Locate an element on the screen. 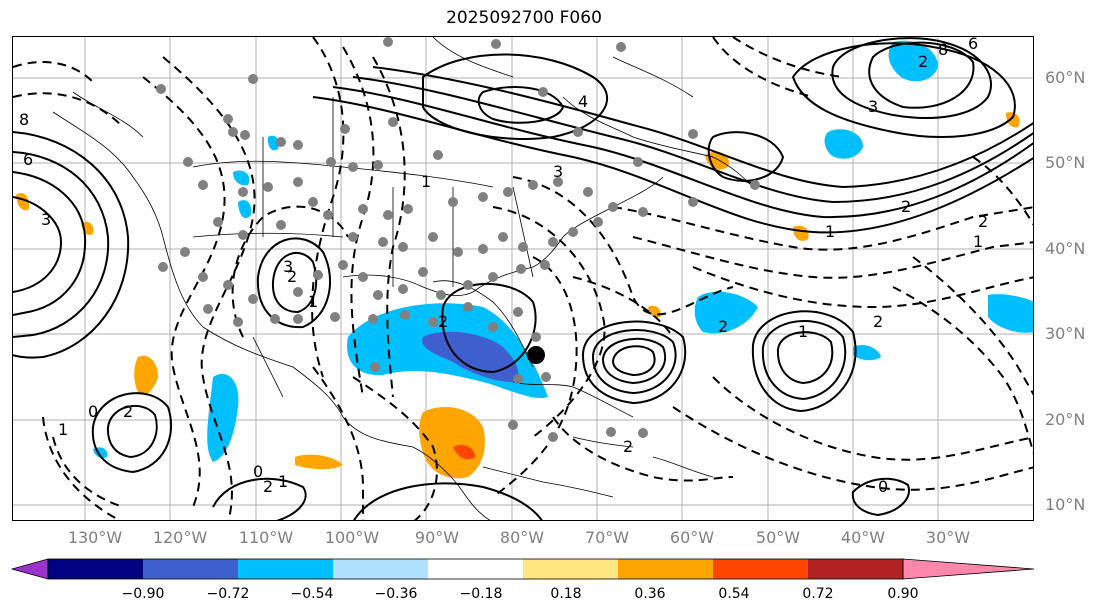 Image resolution: width=1105 pixels, height=615 pixels. lat-label: 20°N is located at coordinates (1065, 419).